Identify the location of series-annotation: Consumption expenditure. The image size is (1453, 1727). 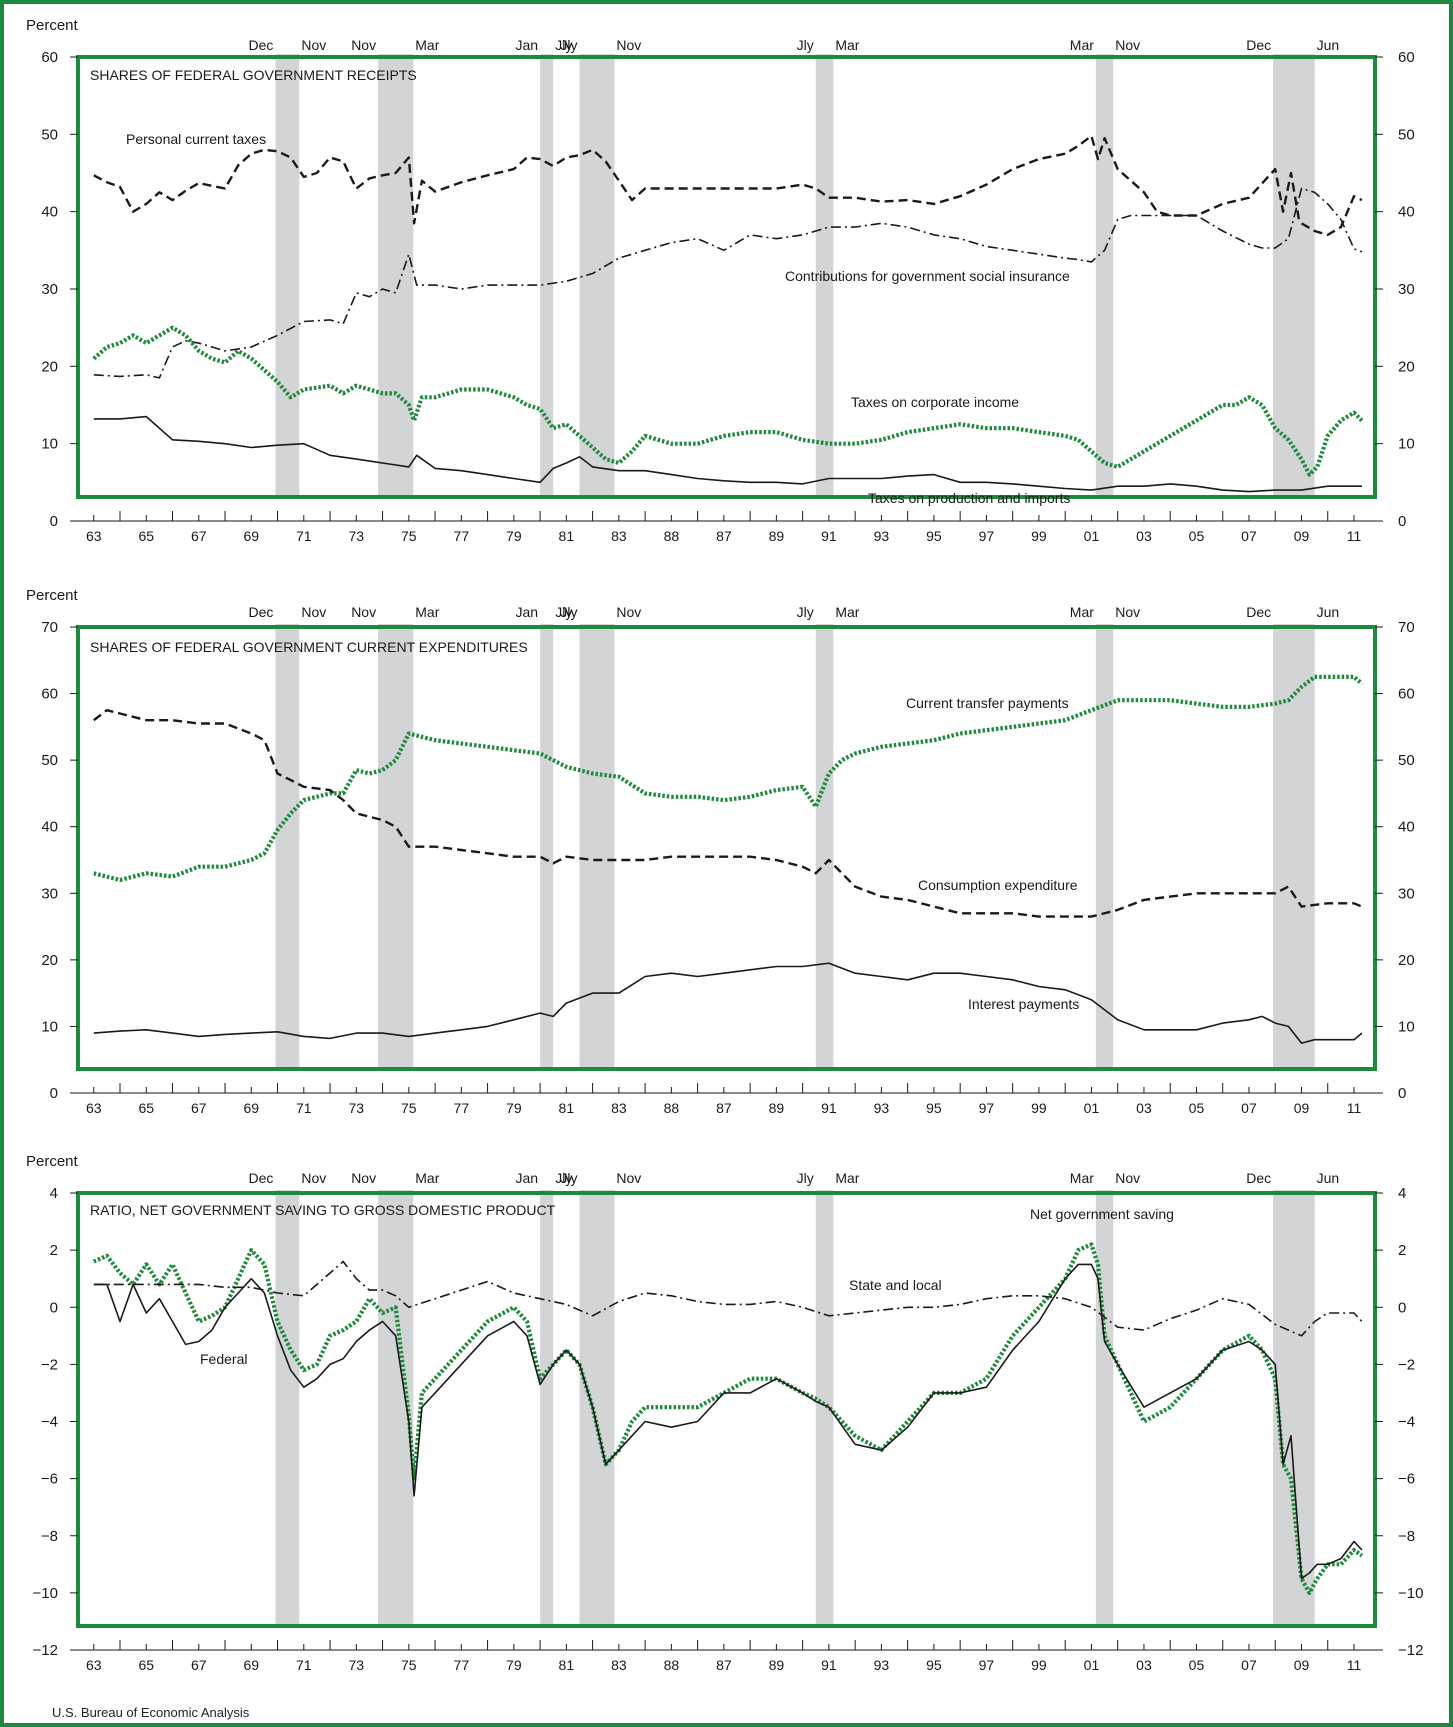
(998, 885).